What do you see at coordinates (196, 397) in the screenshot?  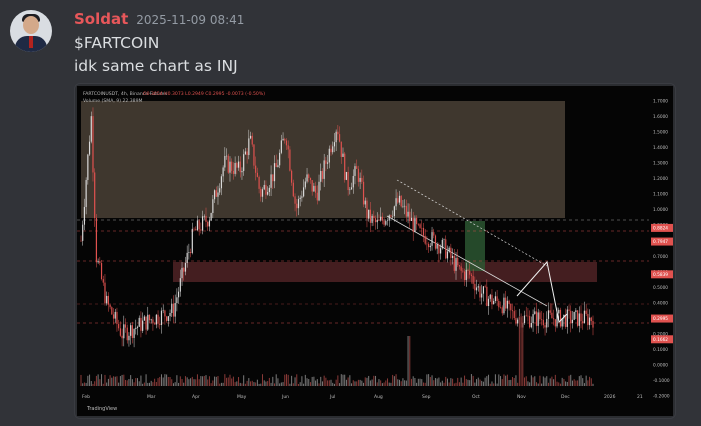 I see `time-tick: Apr` at bounding box center [196, 397].